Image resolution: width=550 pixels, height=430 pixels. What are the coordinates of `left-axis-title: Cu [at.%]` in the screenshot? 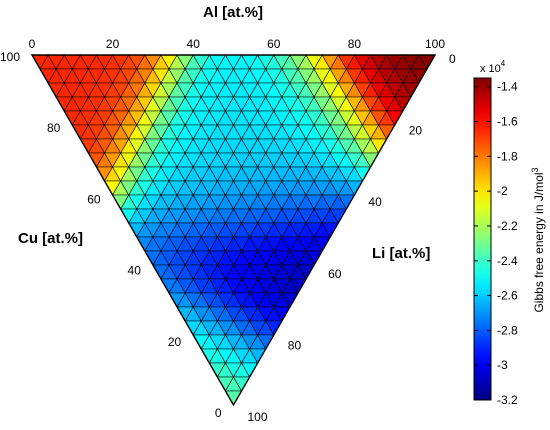 It's located at (50, 238).